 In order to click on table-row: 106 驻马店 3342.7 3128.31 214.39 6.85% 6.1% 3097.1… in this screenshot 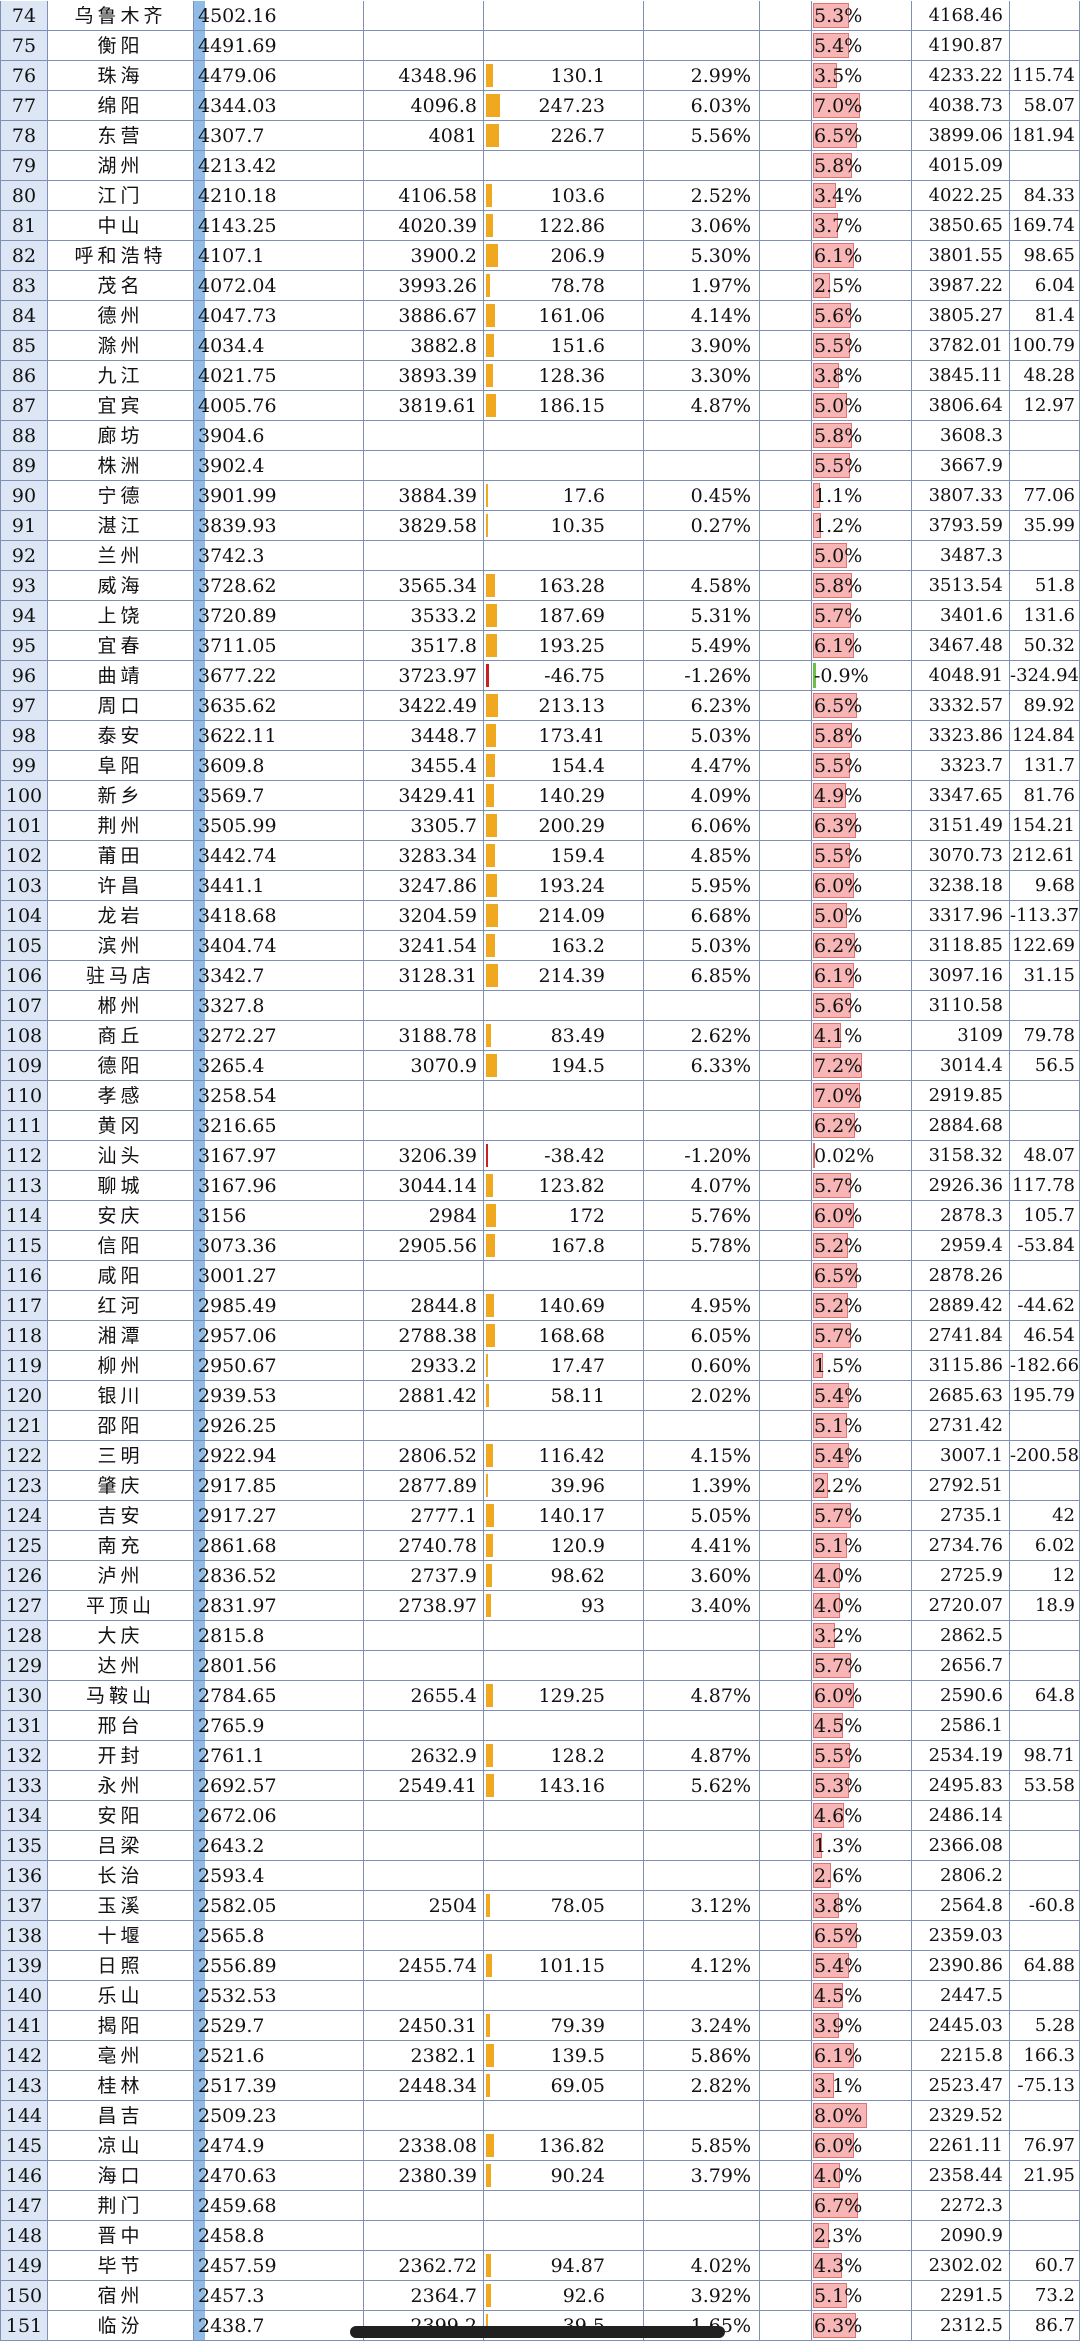, I will do `click(540, 976)`.